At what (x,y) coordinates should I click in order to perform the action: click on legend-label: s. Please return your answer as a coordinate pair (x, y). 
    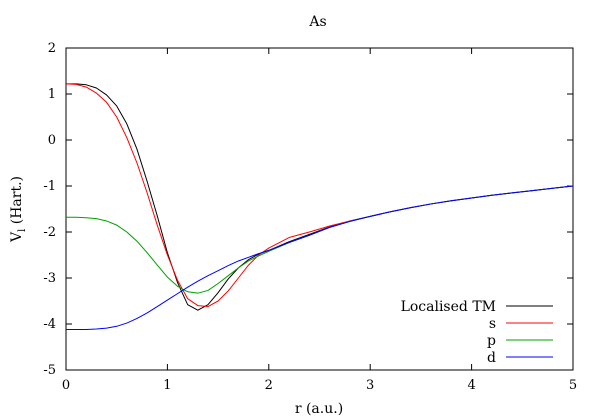
    Looking at the image, I should click on (492, 324).